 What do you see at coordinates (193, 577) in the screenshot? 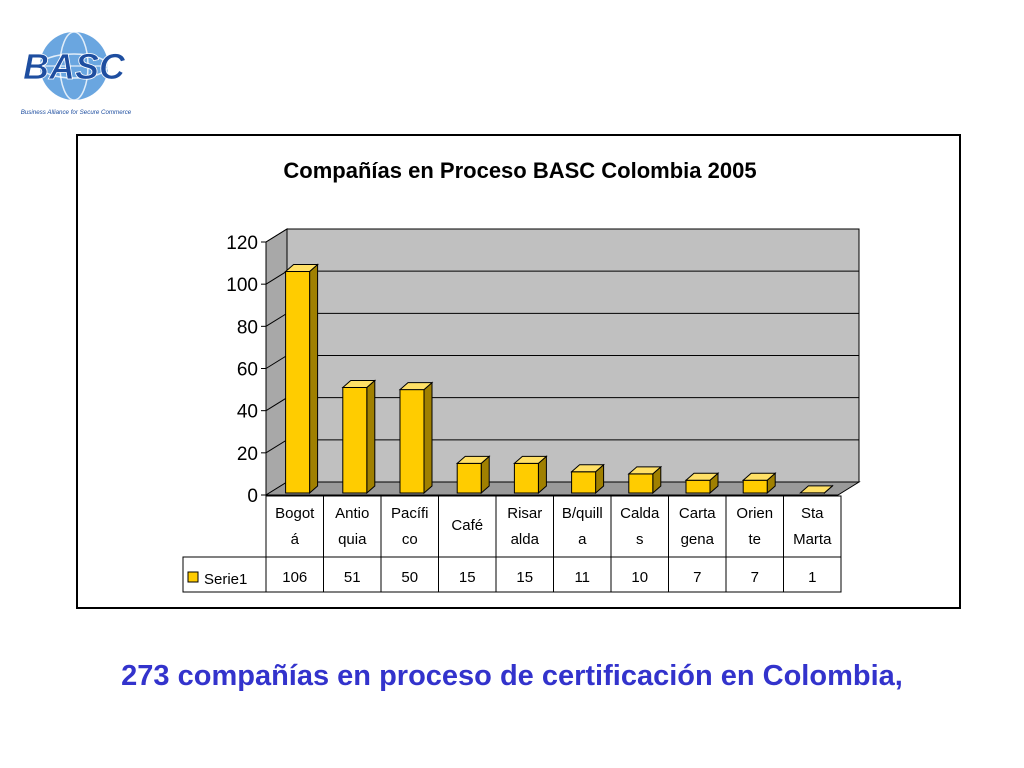
I see `legend-swatch` at bounding box center [193, 577].